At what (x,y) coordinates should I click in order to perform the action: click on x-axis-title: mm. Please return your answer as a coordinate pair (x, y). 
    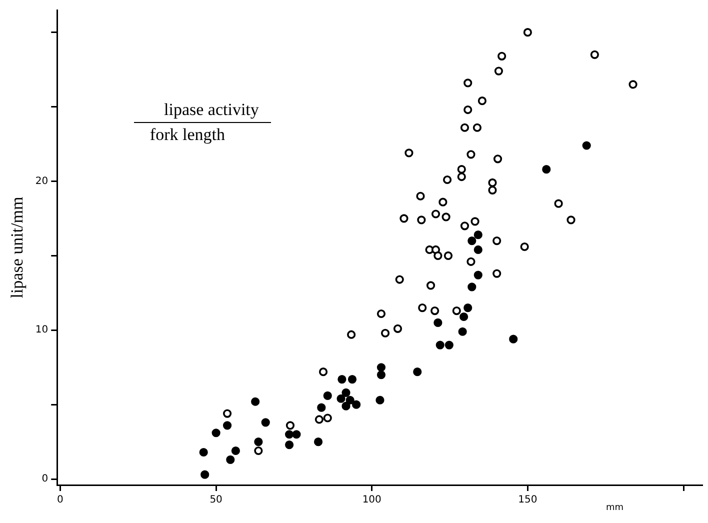
    Looking at the image, I should click on (615, 508).